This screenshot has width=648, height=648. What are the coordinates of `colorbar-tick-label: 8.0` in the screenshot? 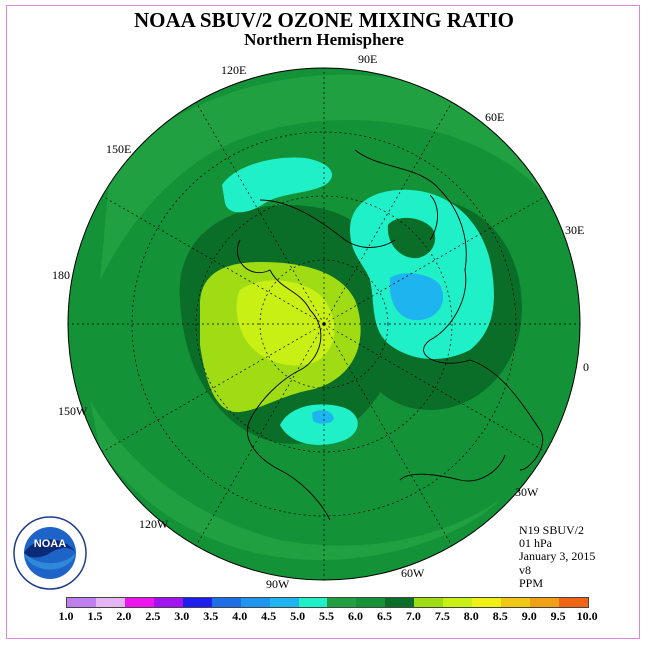 It's located at (471, 616).